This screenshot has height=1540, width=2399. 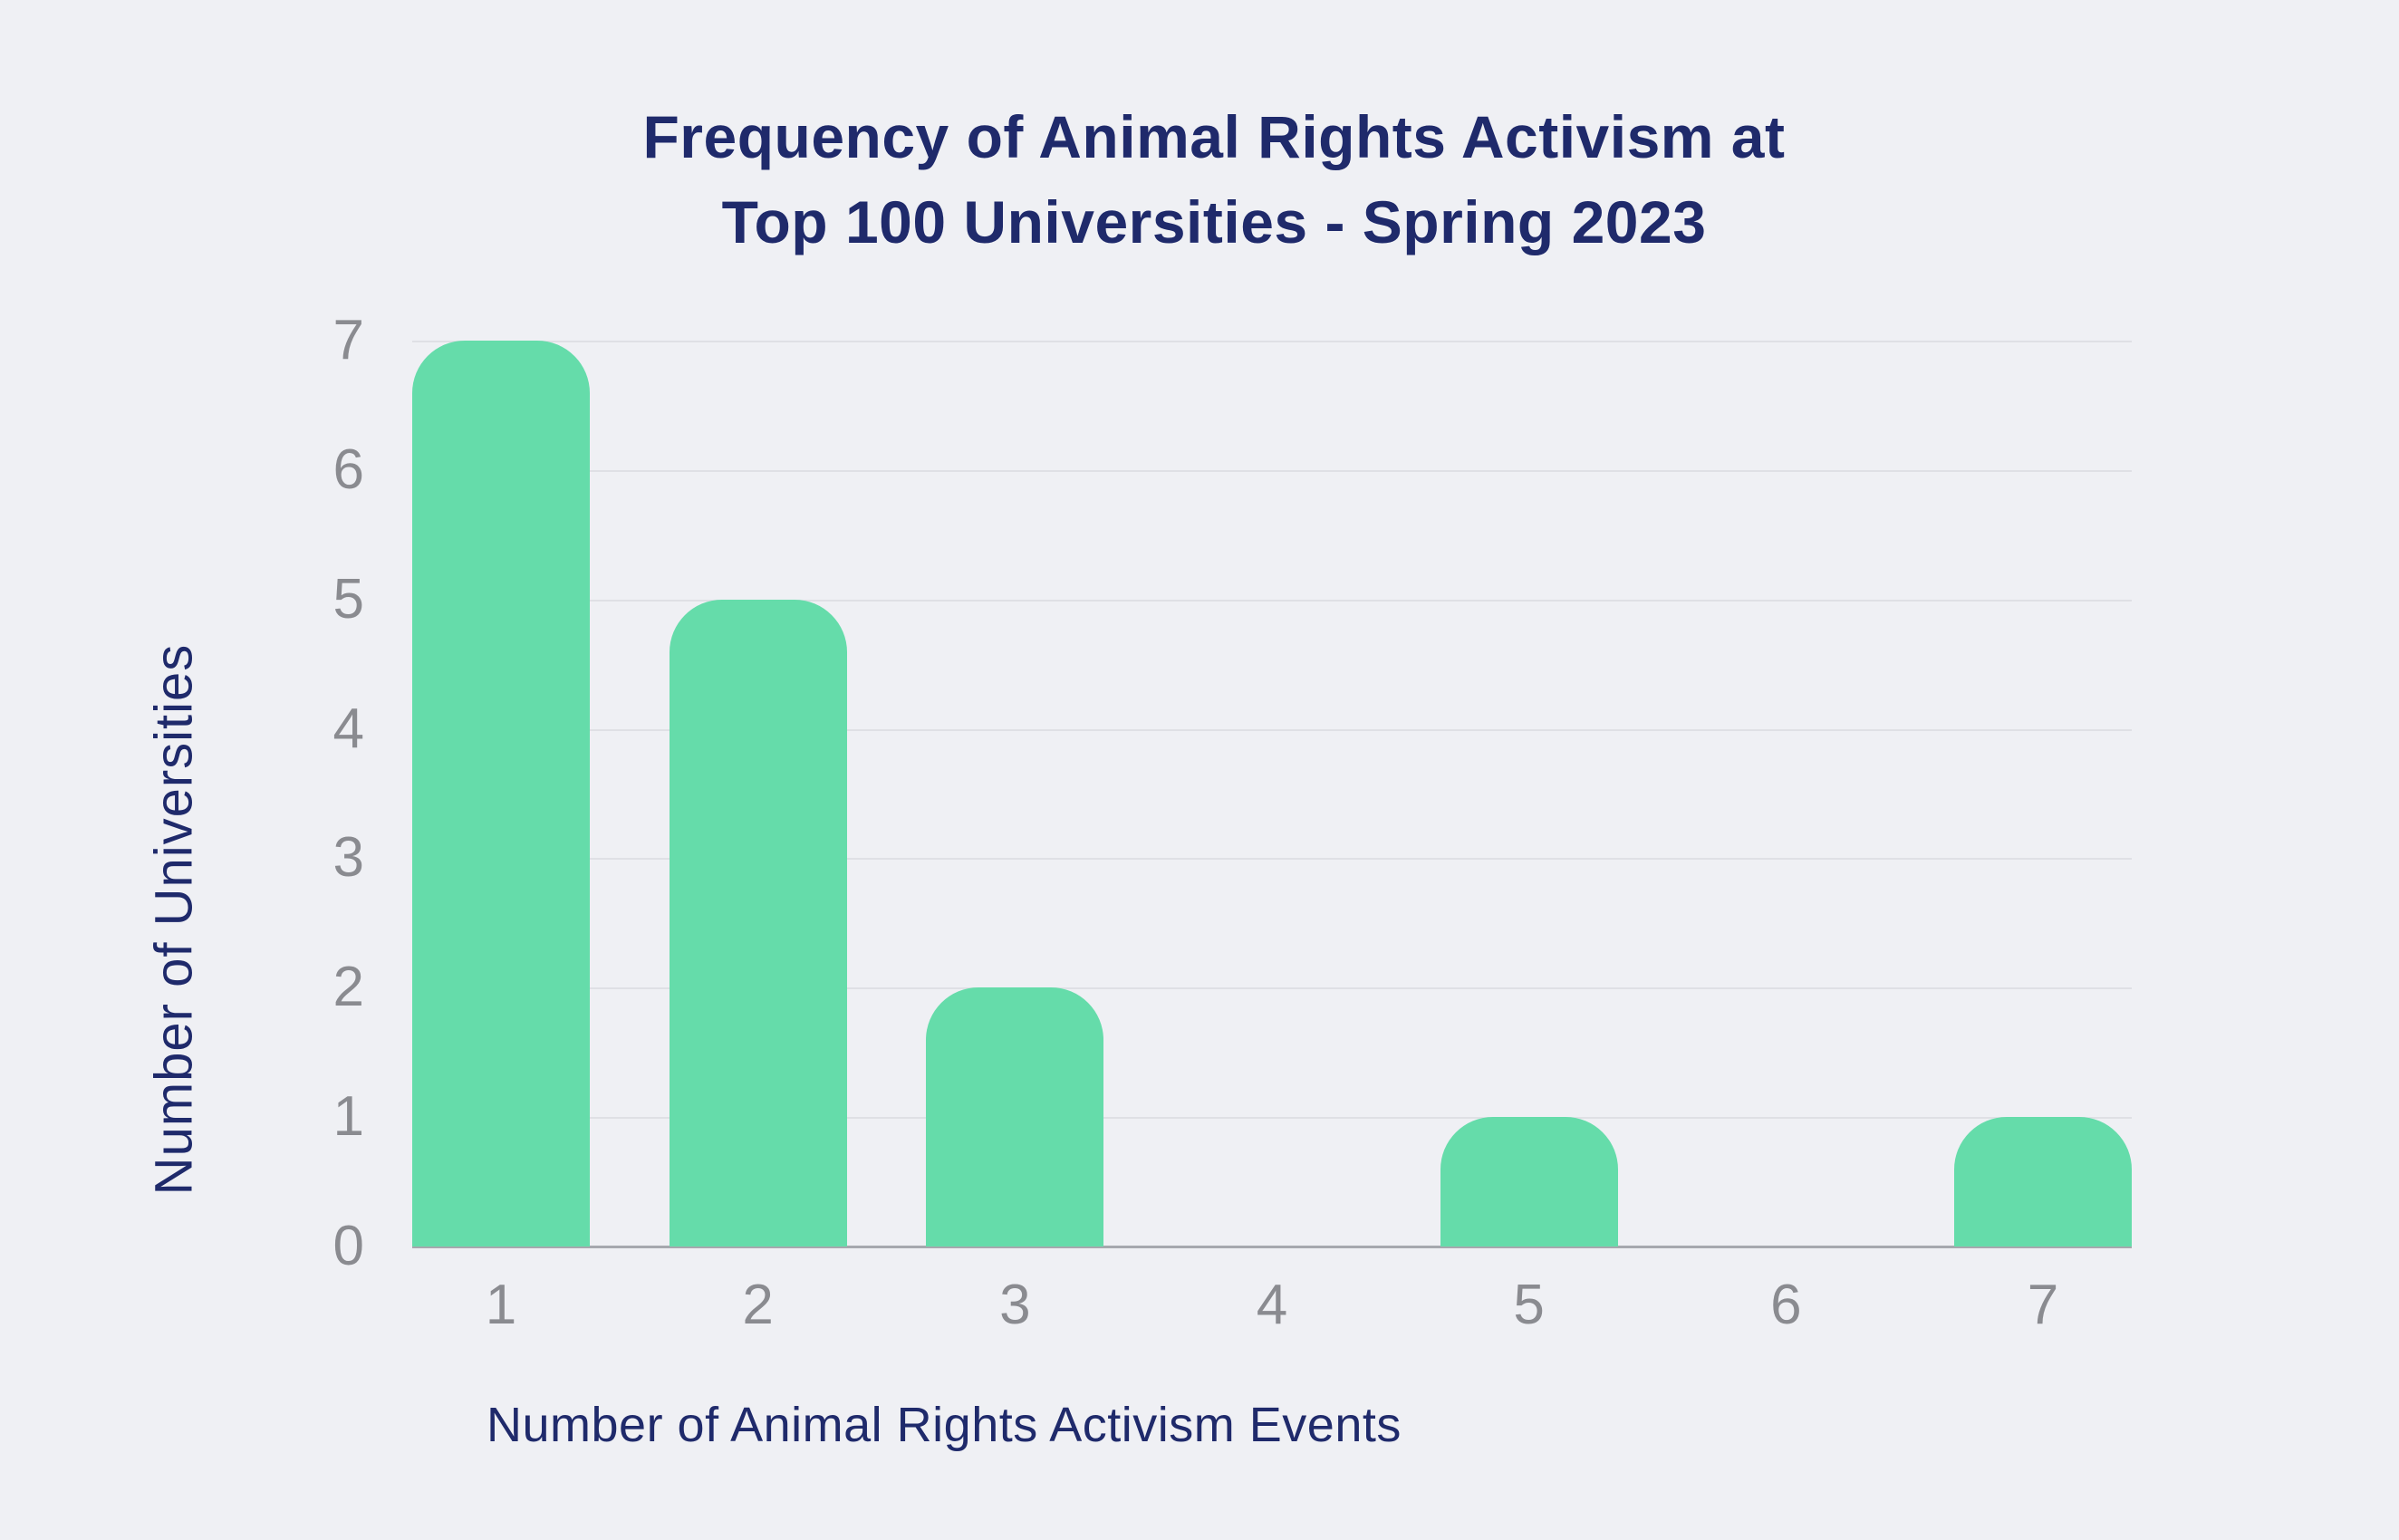 What do you see at coordinates (348, 599) in the screenshot?
I see `y-tick-label-5: 5` at bounding box center [348, 599].